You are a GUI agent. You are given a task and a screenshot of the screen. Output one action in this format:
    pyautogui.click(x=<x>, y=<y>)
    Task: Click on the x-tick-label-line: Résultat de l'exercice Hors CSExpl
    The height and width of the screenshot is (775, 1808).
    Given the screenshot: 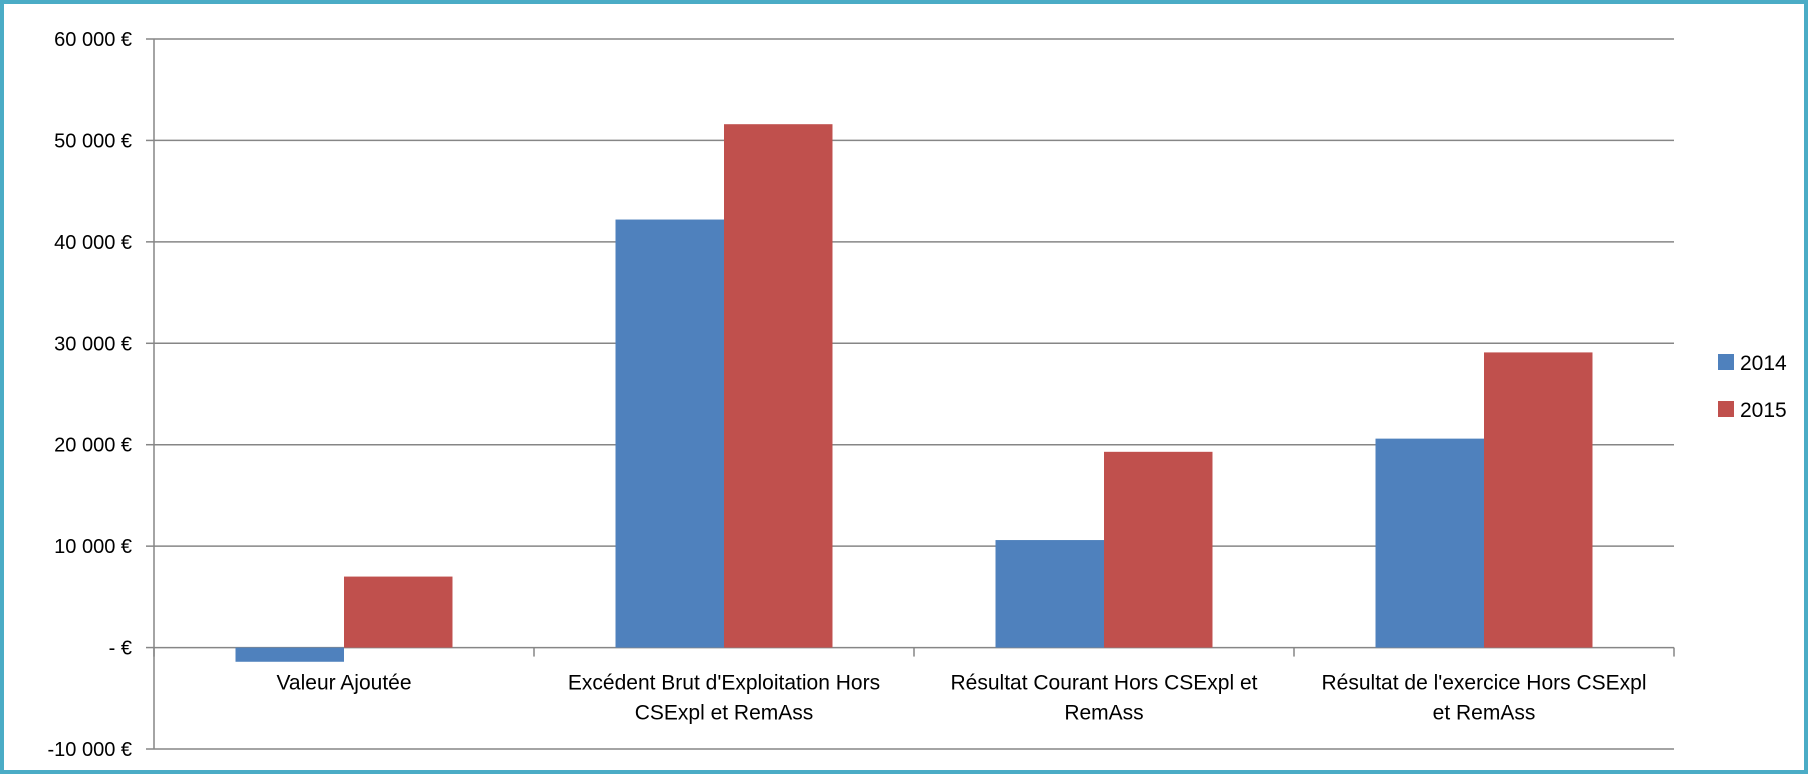 What is the action you would take?
    pyautogui.click(x=1484, y=683)
    